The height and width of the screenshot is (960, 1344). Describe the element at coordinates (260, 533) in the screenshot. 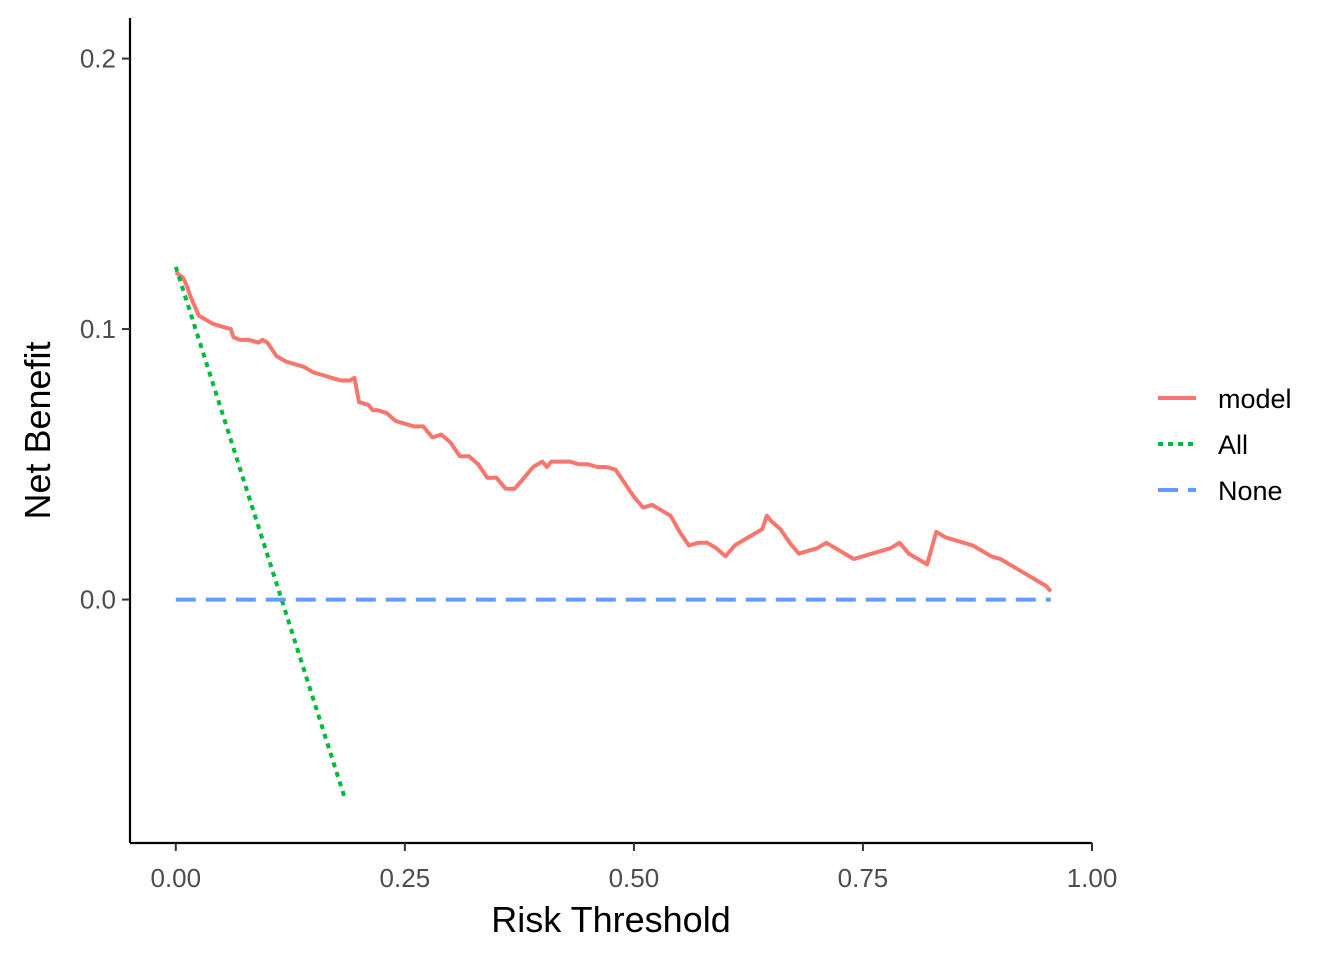

I see `series-line-all` at that location.